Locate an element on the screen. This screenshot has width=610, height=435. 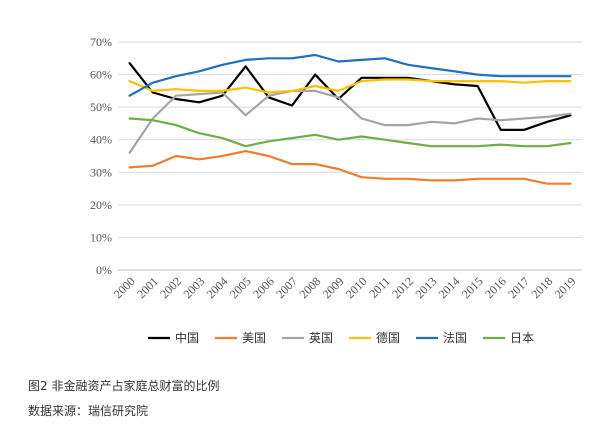
x-tick-label: 2012 is located at coordinates (402, 287).